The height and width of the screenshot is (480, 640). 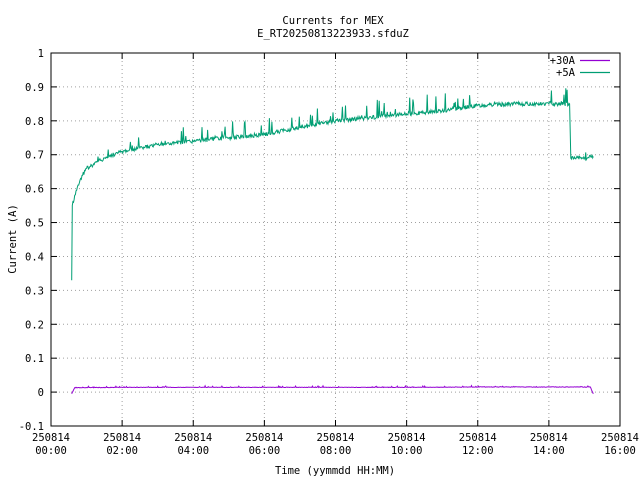 What do you see at coordinates (566, 73) in the screenshot?
I see `legend-label: +5A` at bounding box center [566, 73].